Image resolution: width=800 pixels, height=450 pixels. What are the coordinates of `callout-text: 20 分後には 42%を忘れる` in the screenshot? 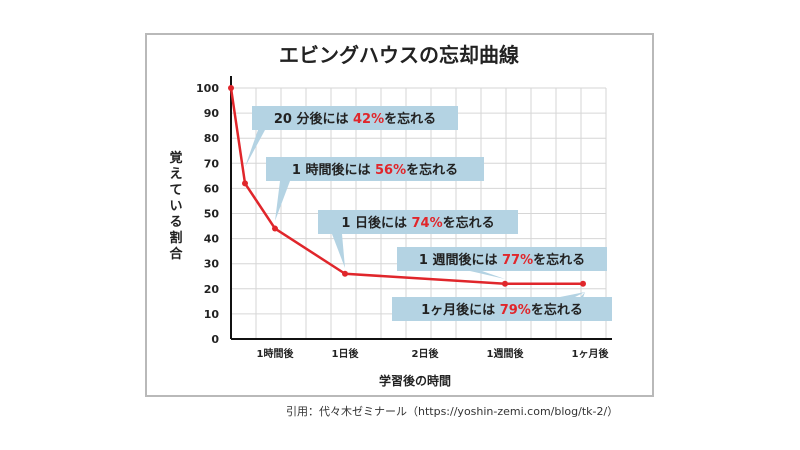 It's located at (355, 119).